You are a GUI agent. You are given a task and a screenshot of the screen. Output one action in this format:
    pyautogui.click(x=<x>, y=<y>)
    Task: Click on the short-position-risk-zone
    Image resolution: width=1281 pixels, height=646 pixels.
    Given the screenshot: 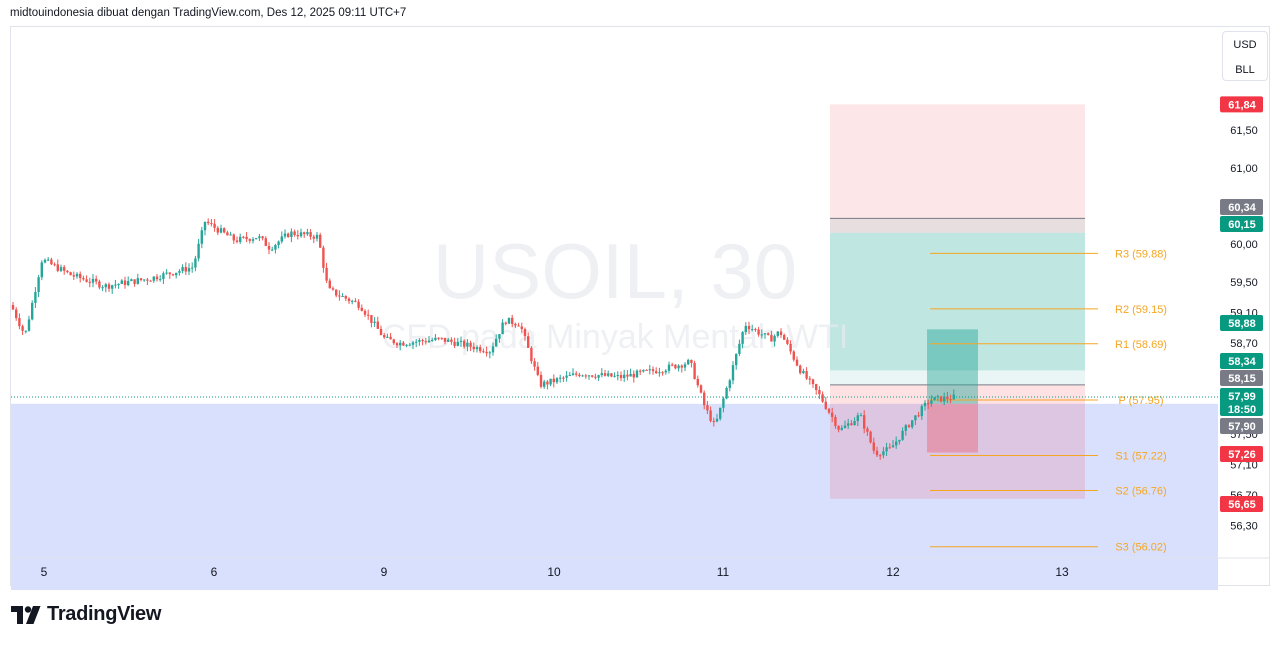 What is the action you would take?
    pyautogui.click(x=957, y=168)
    